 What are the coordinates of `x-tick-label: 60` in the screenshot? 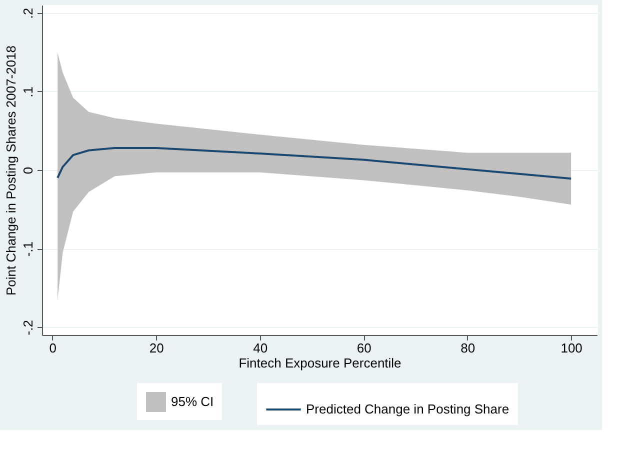 It's located at (364, 348).